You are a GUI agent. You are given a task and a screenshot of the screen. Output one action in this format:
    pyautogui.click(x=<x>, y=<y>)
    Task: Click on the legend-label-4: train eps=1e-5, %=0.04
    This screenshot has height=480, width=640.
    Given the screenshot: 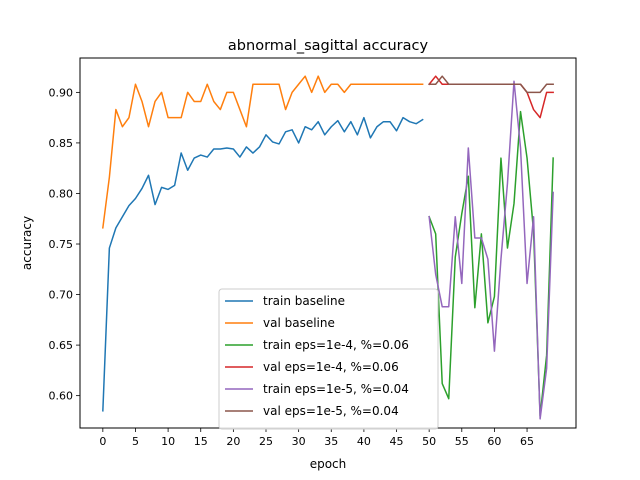 What is the action you would take?
    pyautogui.click(x=336, y=389)
    